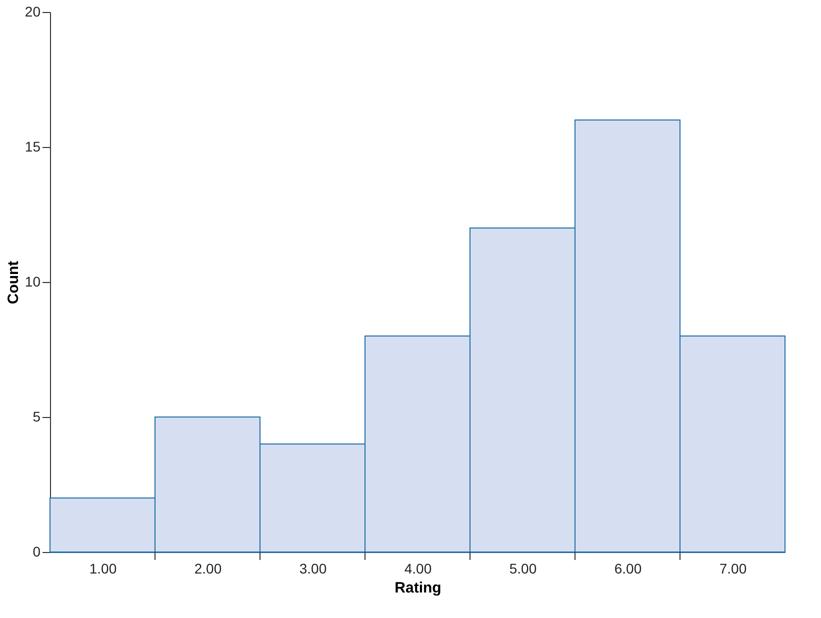 The image size is (821, 618). I want to click on x-tick-label: 5.00, so click(523, 568).